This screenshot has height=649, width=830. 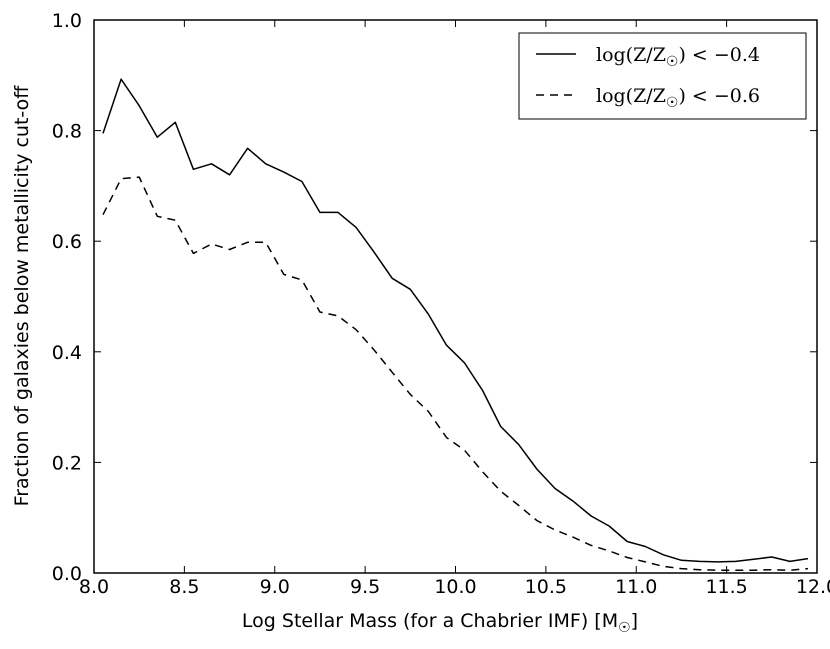 I want to click on y-tick-label: 0.4, so click(x=67, y=353).